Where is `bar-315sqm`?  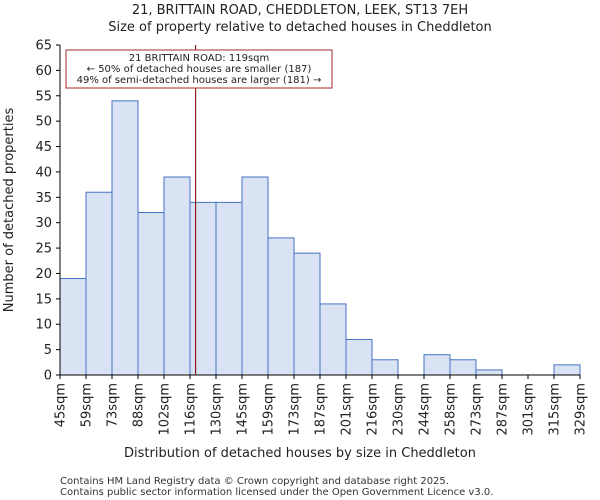 bar-315sqm is located at coordinates (567, 370).